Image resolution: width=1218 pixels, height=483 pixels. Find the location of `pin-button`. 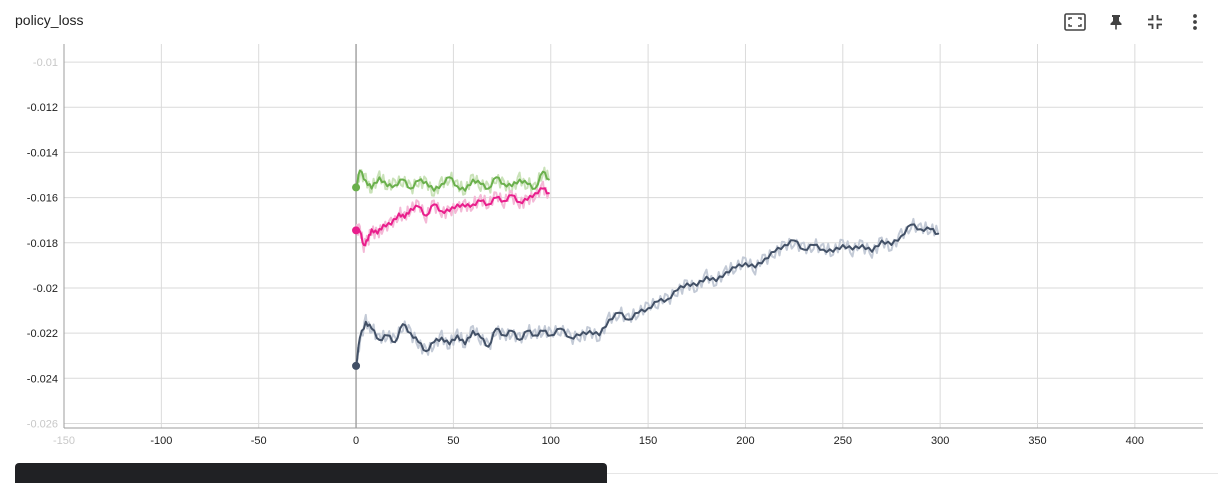

pin-button is located at coordinates (1116, 22).